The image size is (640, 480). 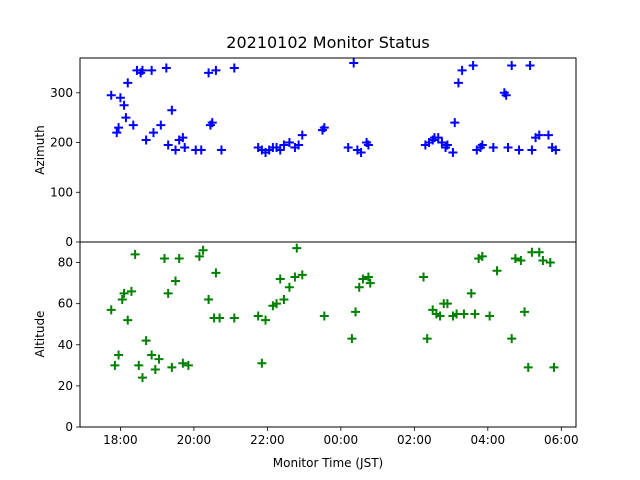 What do you see at coordinates (40, 149) in the screenshot?
I see `azimuth-axis-label: Azimuth` at bounding box center [40, 149].